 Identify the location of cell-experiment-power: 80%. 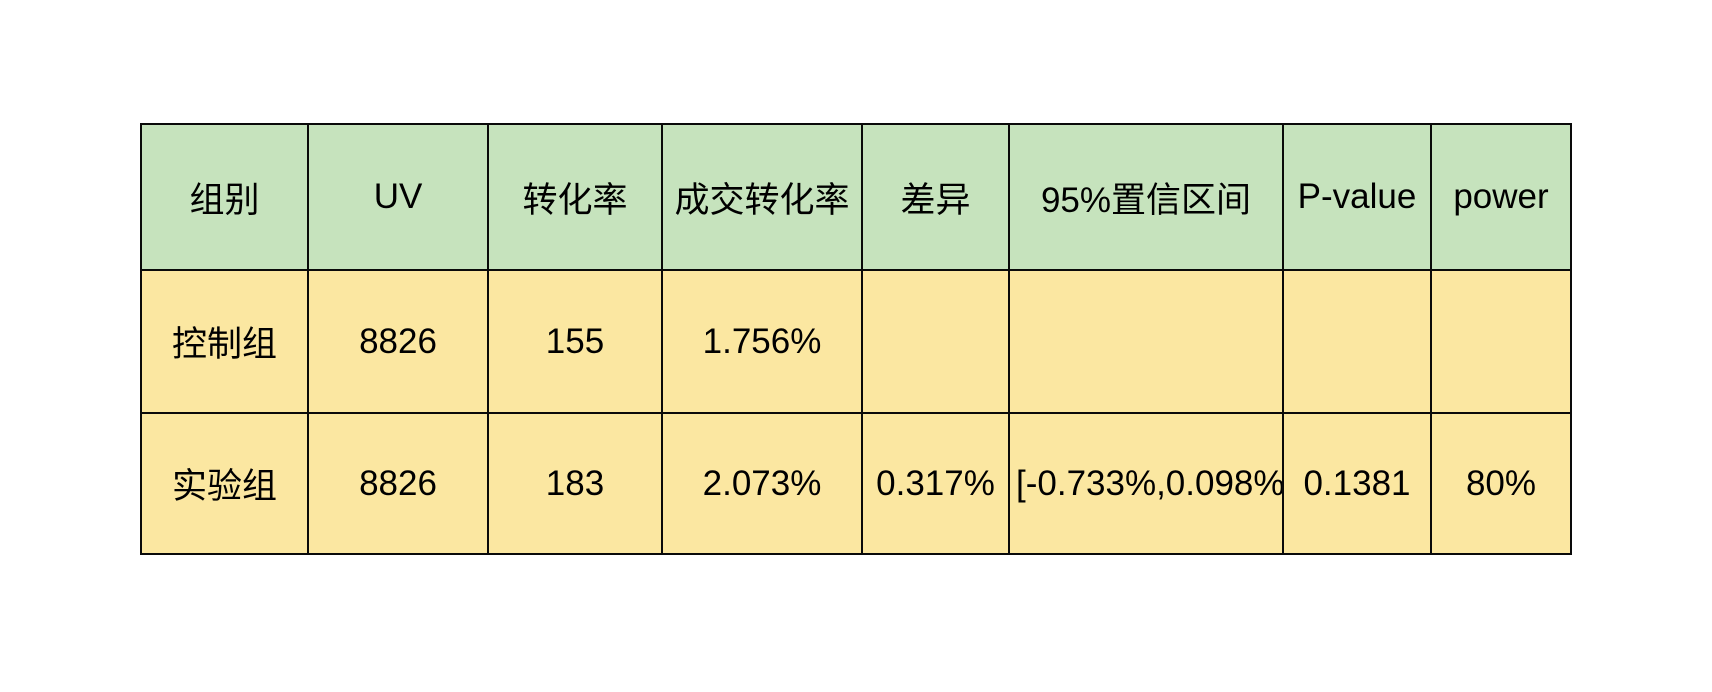
(1501, 483).